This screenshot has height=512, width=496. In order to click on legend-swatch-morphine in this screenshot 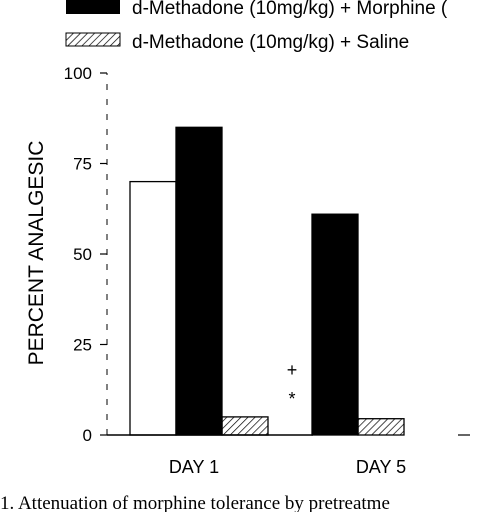, I will do `click(93, 7)`.